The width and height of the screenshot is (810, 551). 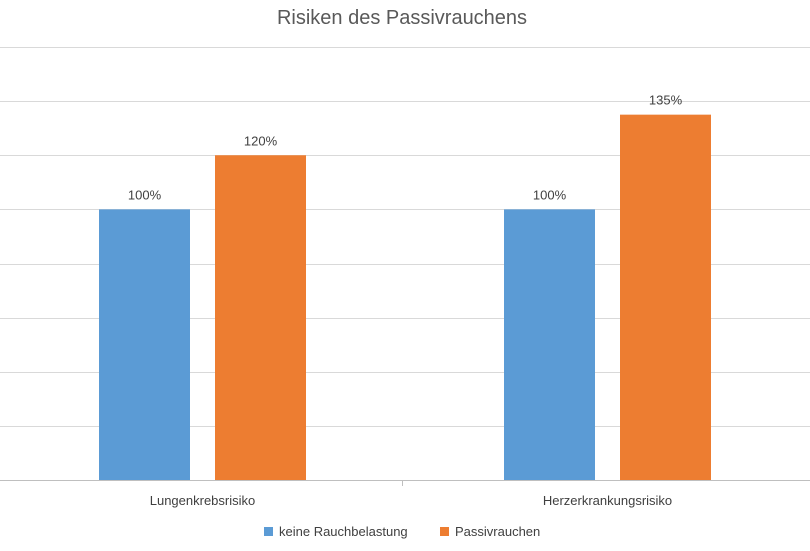 What do you see at coordinates (405, 148) in the screenshot?
I see `data-labels: 100% 120% 100% 135%` at bounding box center [405, 148].